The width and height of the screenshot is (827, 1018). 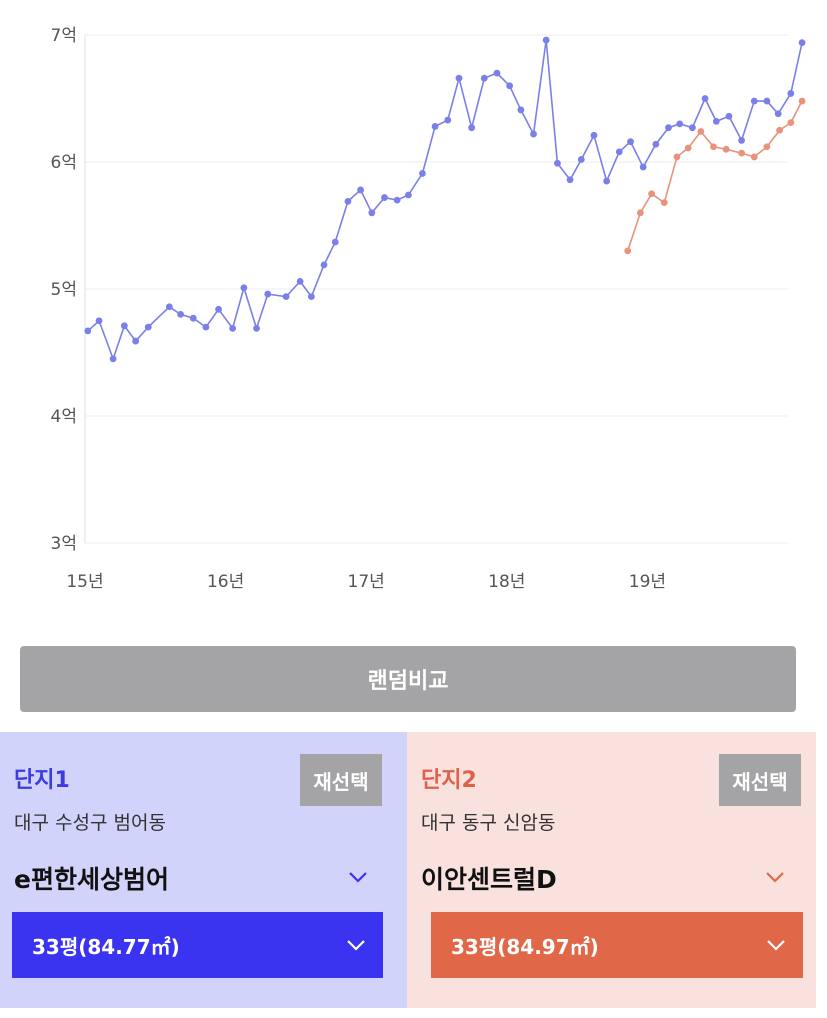 I want to click on complex2-size-select: 33평(84.97㎡), so click(x=617, y=945).